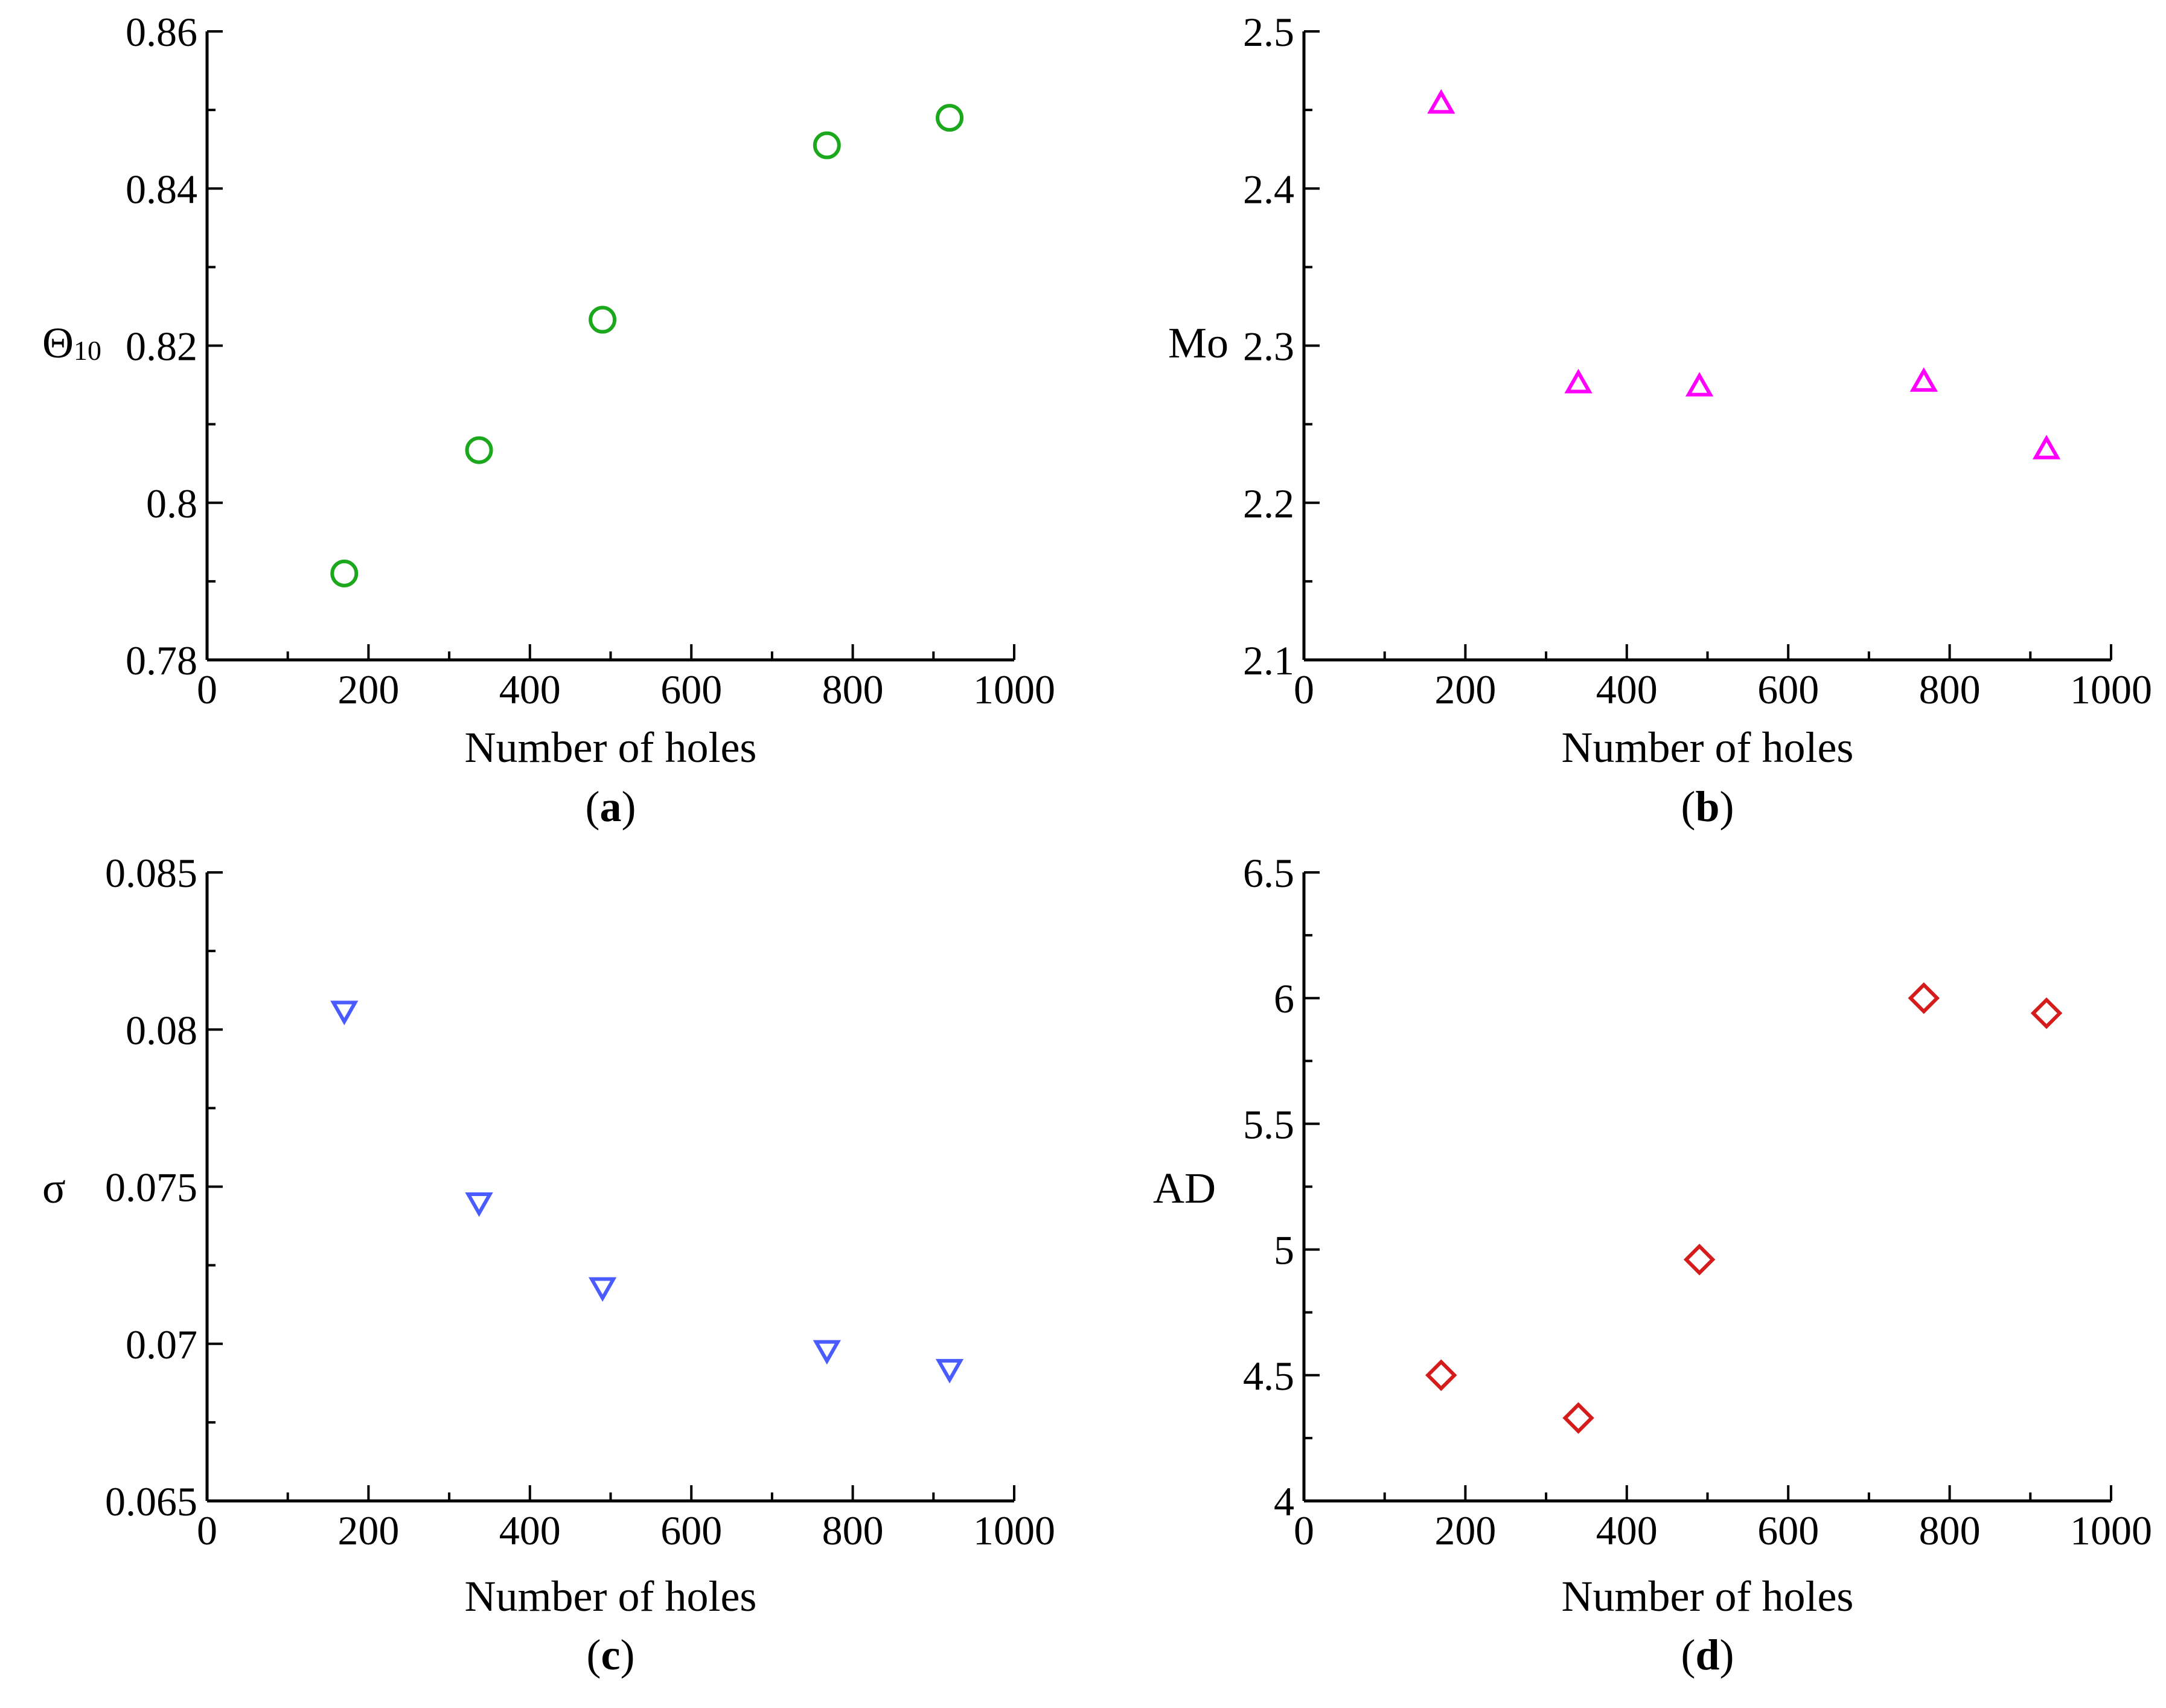 The height and width of the screenshot is (1708, 2166). I want to click on panel-caption-letter: b, so click(1707, 806).